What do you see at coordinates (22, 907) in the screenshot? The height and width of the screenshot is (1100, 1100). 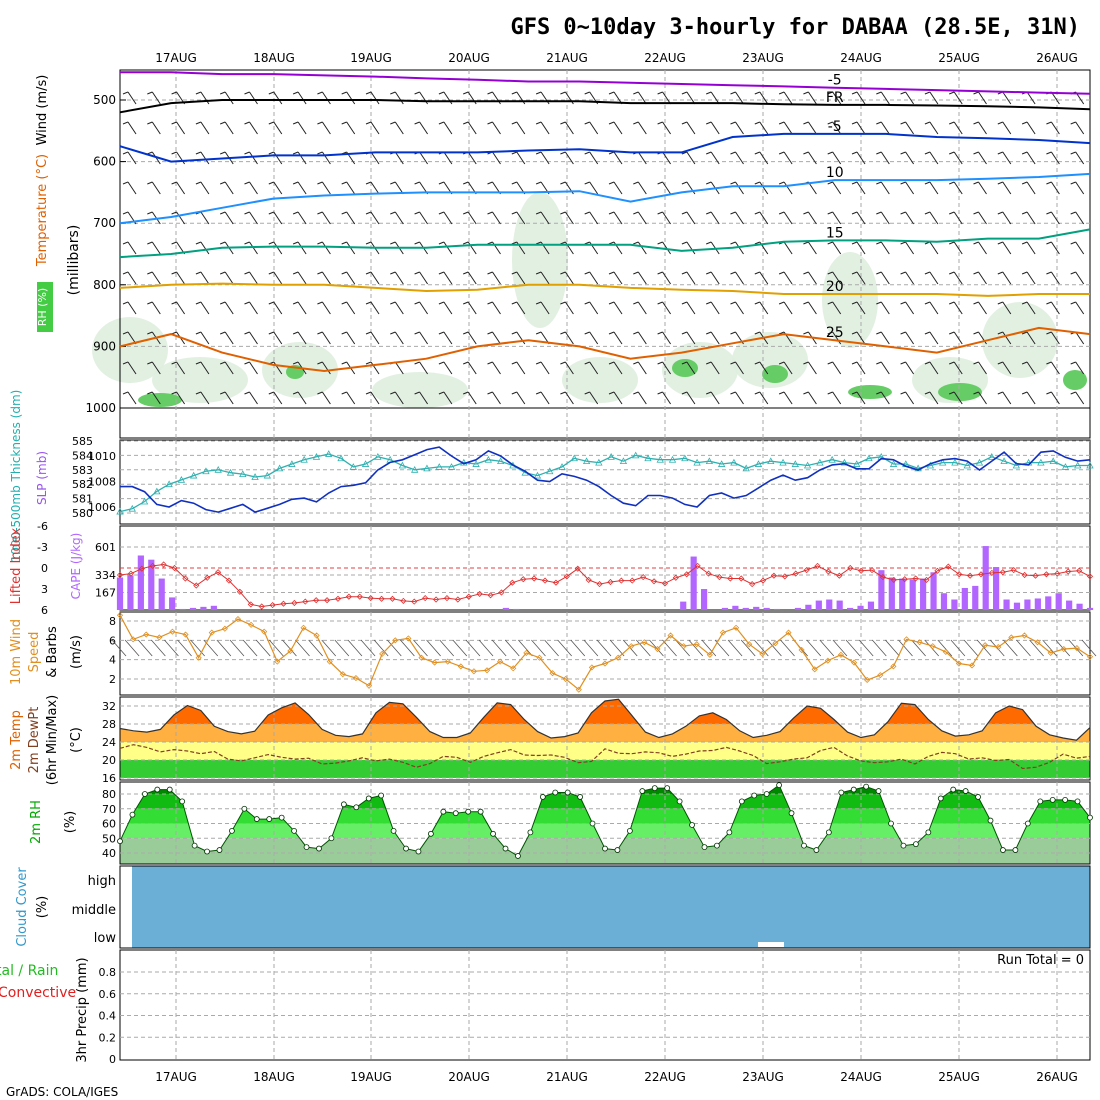 I see `cloud-axis-title-1: Cloud Cover` at bounding box center [22, 907].